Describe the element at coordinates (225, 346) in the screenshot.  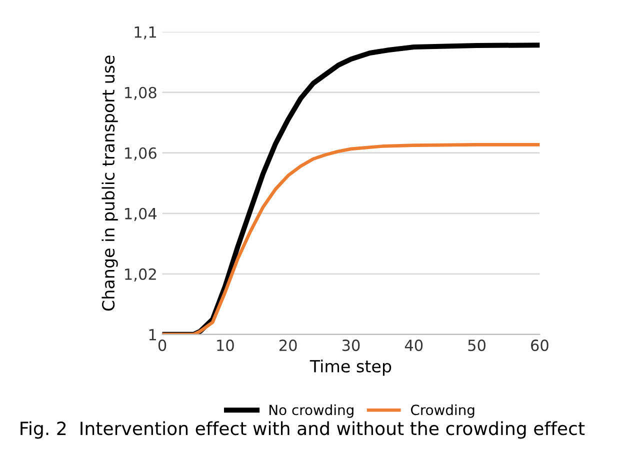
I see `x-tick-label: 10` at that location.